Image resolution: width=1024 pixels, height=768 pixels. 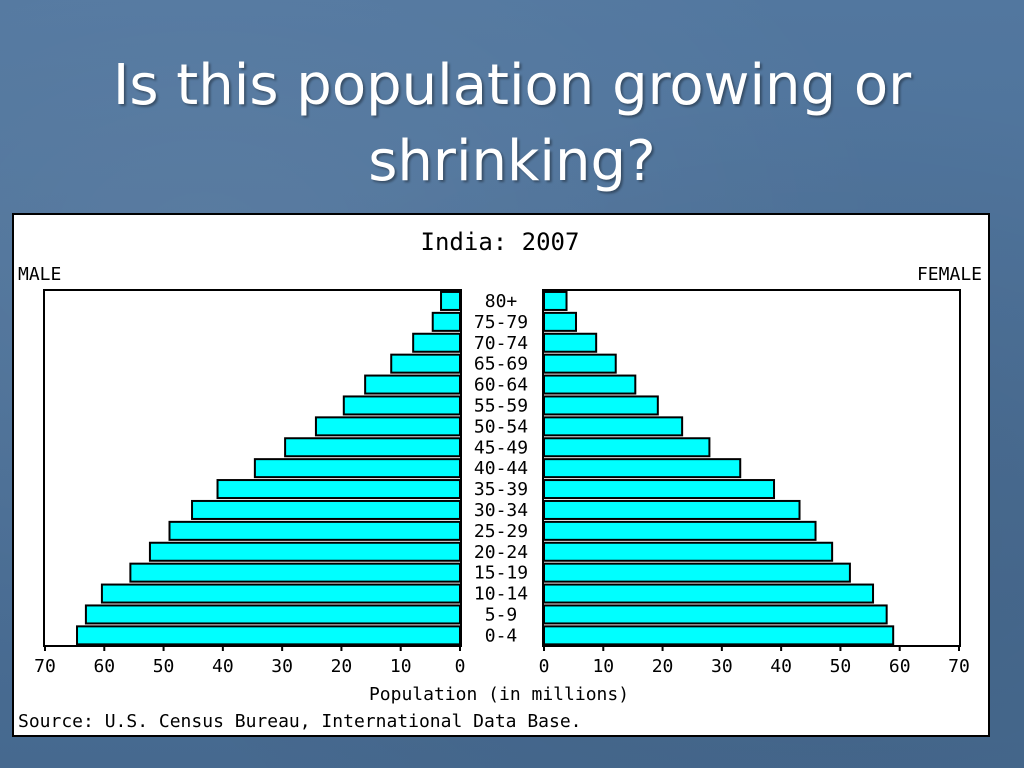 I want to click on age-label-50-54: 50-54, so click(x=501, y=426).